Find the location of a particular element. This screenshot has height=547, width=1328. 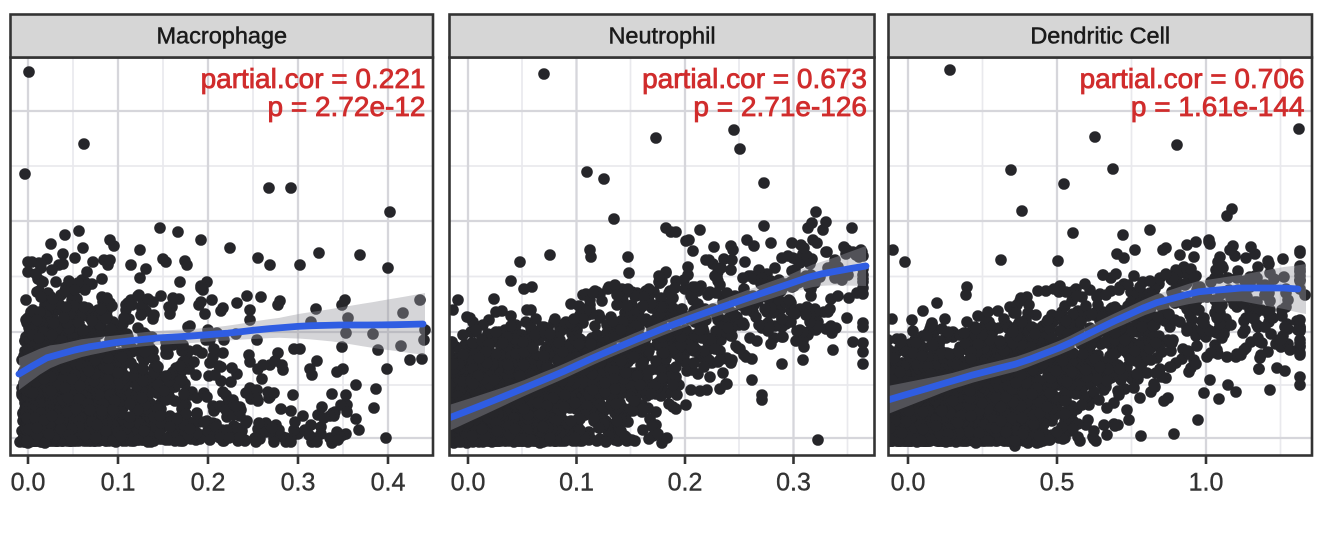

svg-text: p = 2.72e-12 is located at coordinates (346, 106).